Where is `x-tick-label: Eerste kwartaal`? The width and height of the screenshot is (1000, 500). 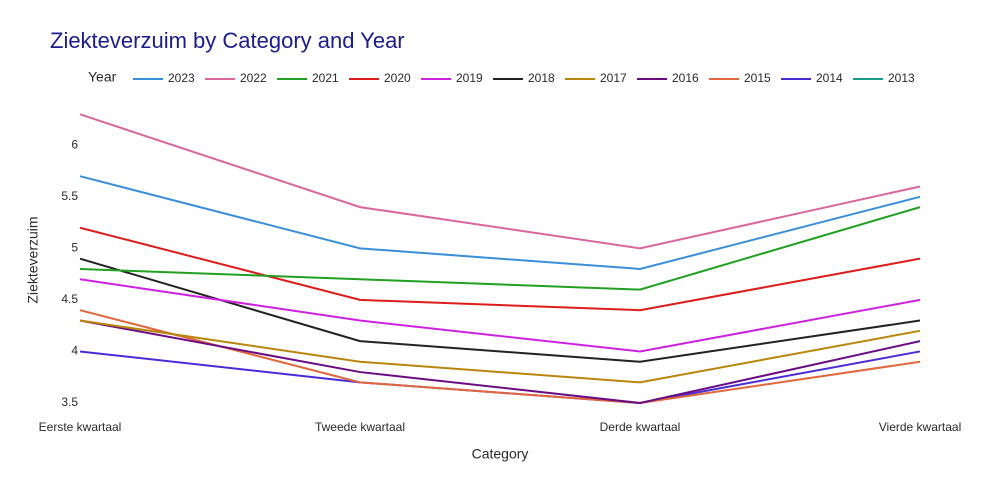
x-tick-label: Eerste kwartaal is located at coordinates (80, 427).